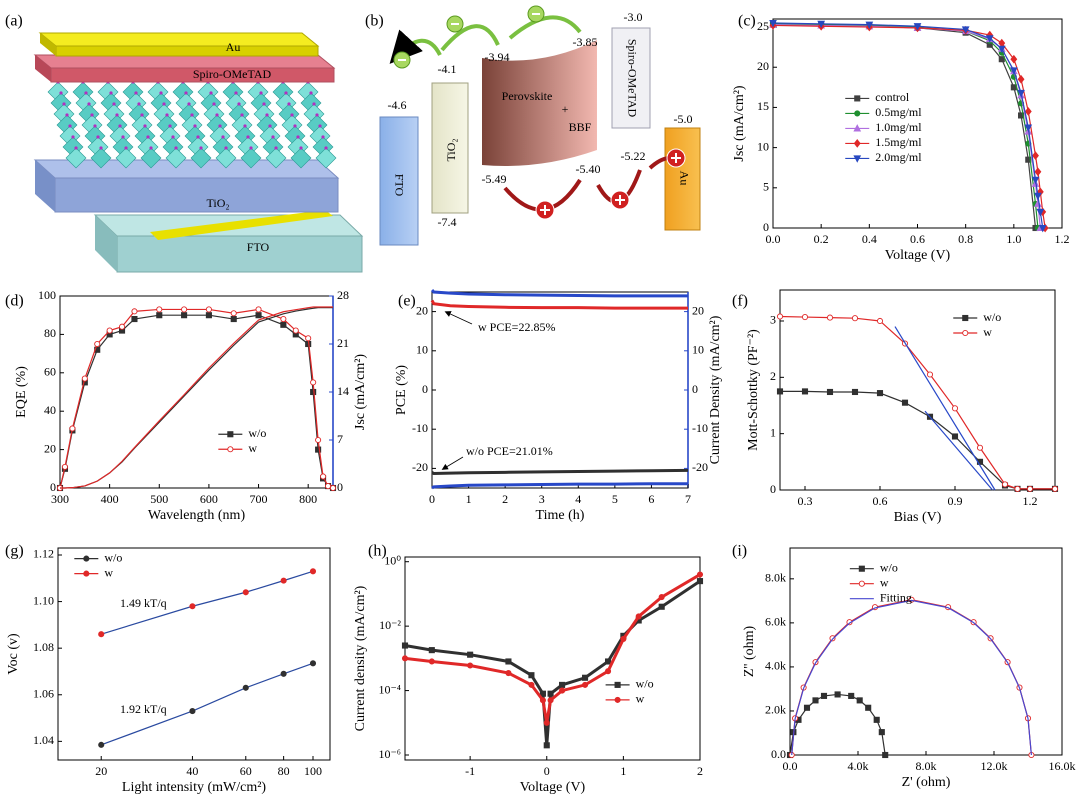 The image size is (1080, 801). What do you see at coordinates (775, 710) in the screenshot?
I see `y-tick-label: 2.0k` at bounding box center [775, 710].